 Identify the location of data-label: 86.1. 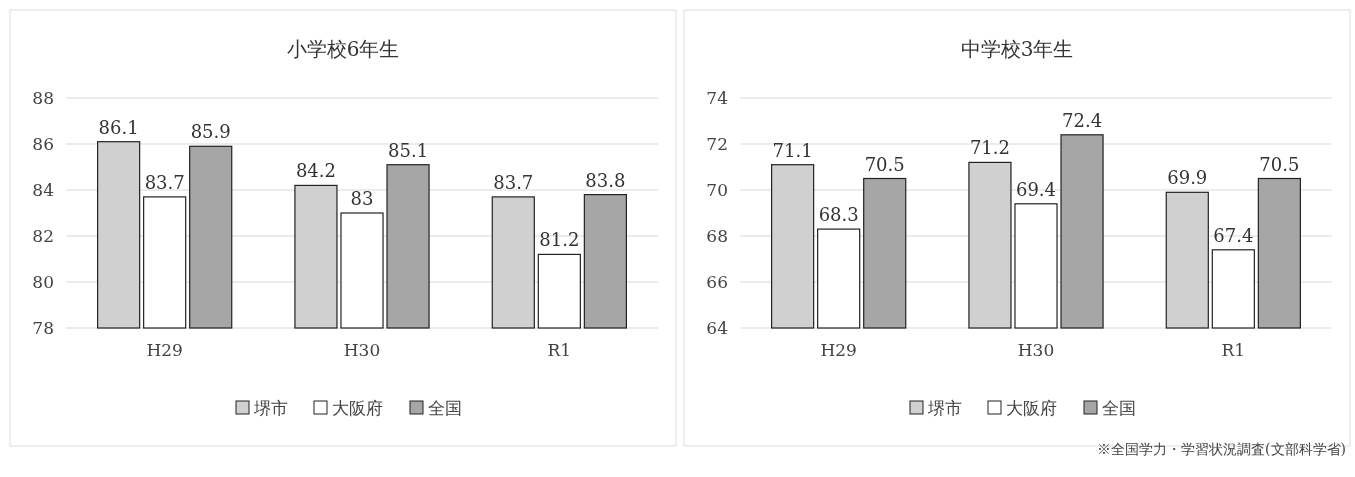
(118, 127).